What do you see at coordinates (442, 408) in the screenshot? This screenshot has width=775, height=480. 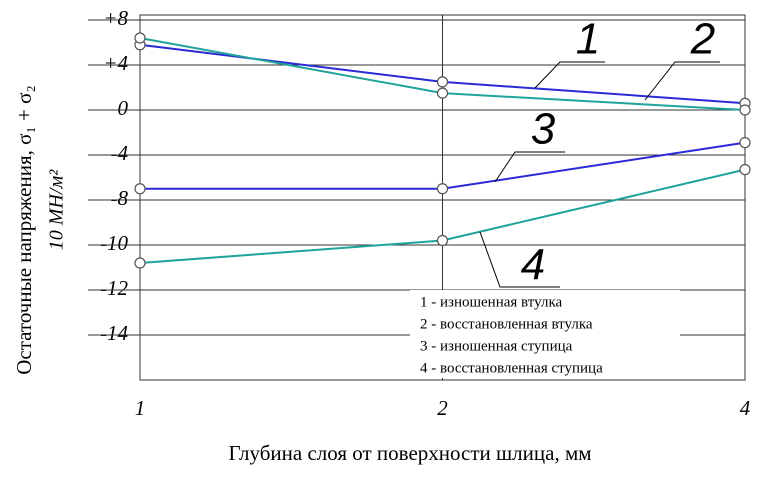 I see `x-tick-label: 2` at bounding box center [442, 408].